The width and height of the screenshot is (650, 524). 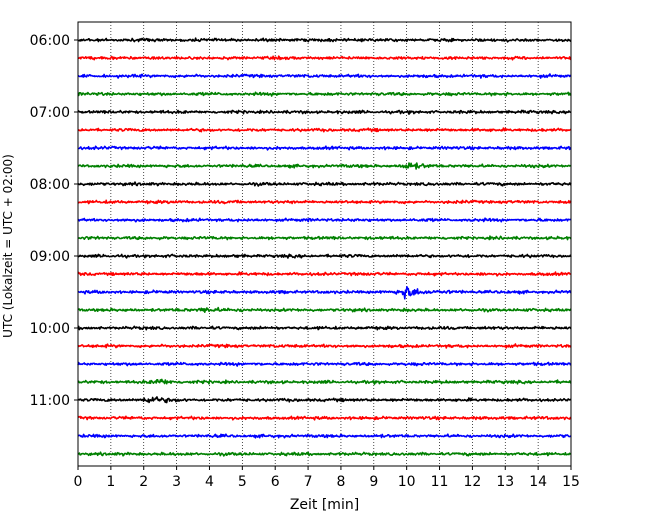 I want to click on y-axis-ticks: 06:00 07:00 08:00 09:00 10:00 11:00, so click(x=54, y=221).